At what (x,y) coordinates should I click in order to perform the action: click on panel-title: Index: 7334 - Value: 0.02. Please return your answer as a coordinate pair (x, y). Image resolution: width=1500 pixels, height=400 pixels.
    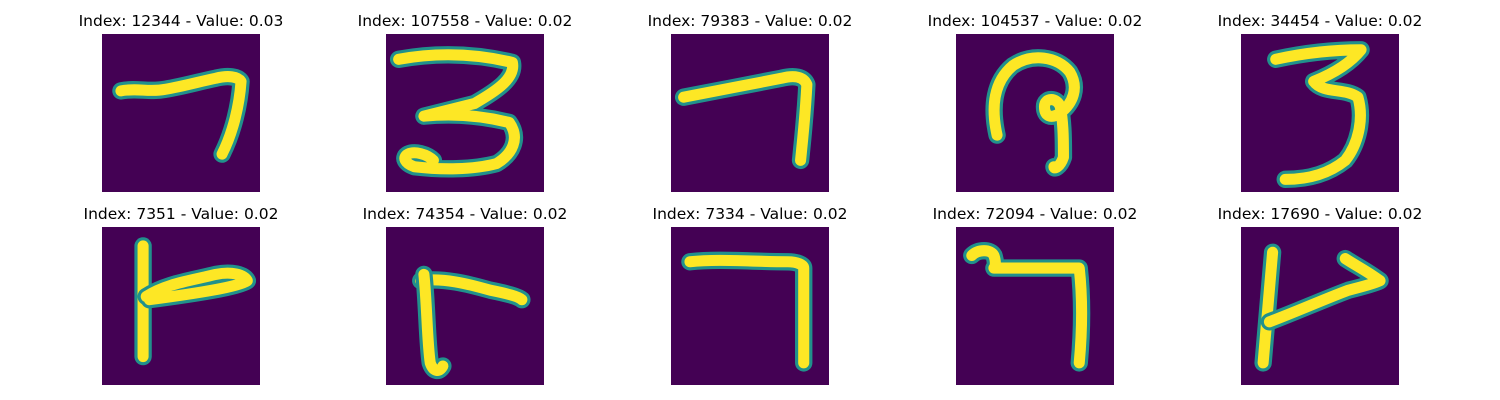
    Looking at the image, I should click on (750, 214).